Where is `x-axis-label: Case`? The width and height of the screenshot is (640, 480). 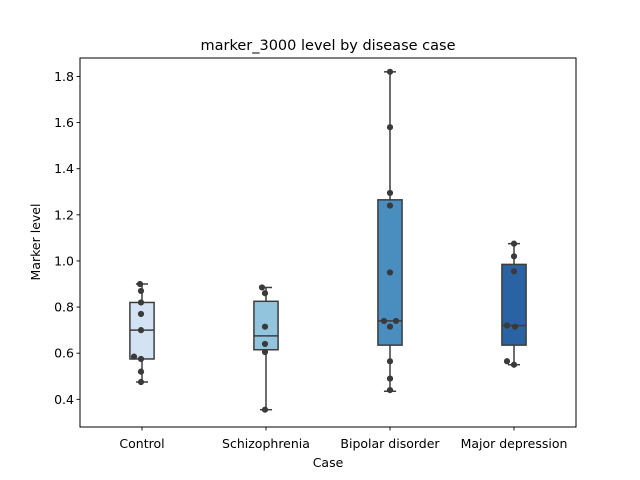 x-axis-label: Case is located at coordinates (328, 462).